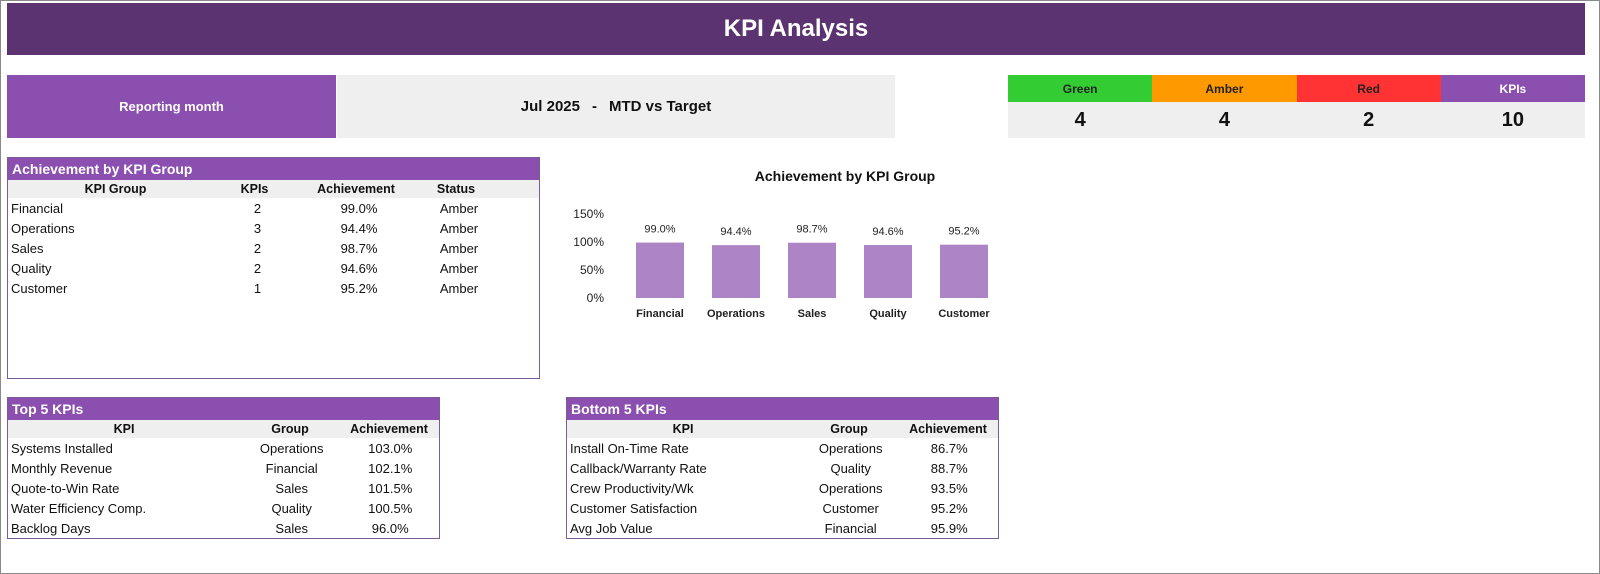 The width and height of the screenshot is (1600, 574). Describe the element at coordinates (359, 288) in the screenshot. I see `group-table-row-cell: 95.2%` at that location.